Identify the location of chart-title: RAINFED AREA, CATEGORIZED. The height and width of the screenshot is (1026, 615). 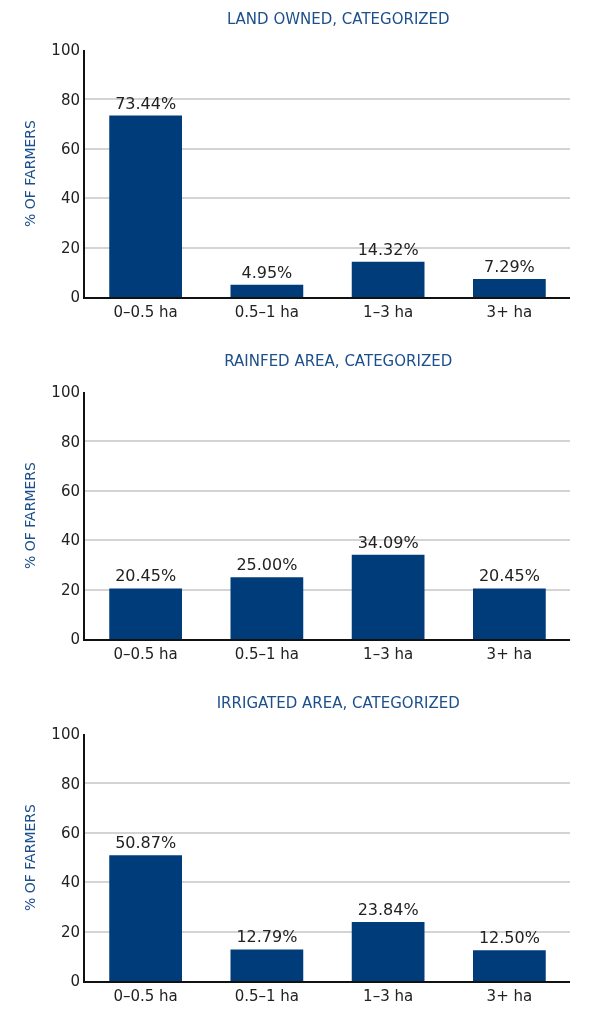
(338, 361).